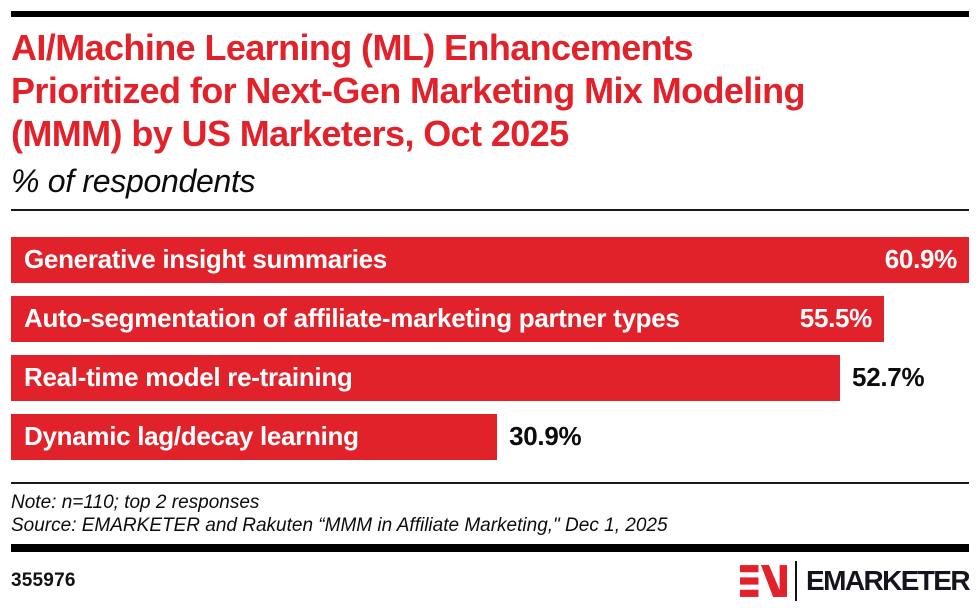  I want to click on bar-dynamic-lag-decay-learning: Dynamic lag/decay learning, so click(254, 436).